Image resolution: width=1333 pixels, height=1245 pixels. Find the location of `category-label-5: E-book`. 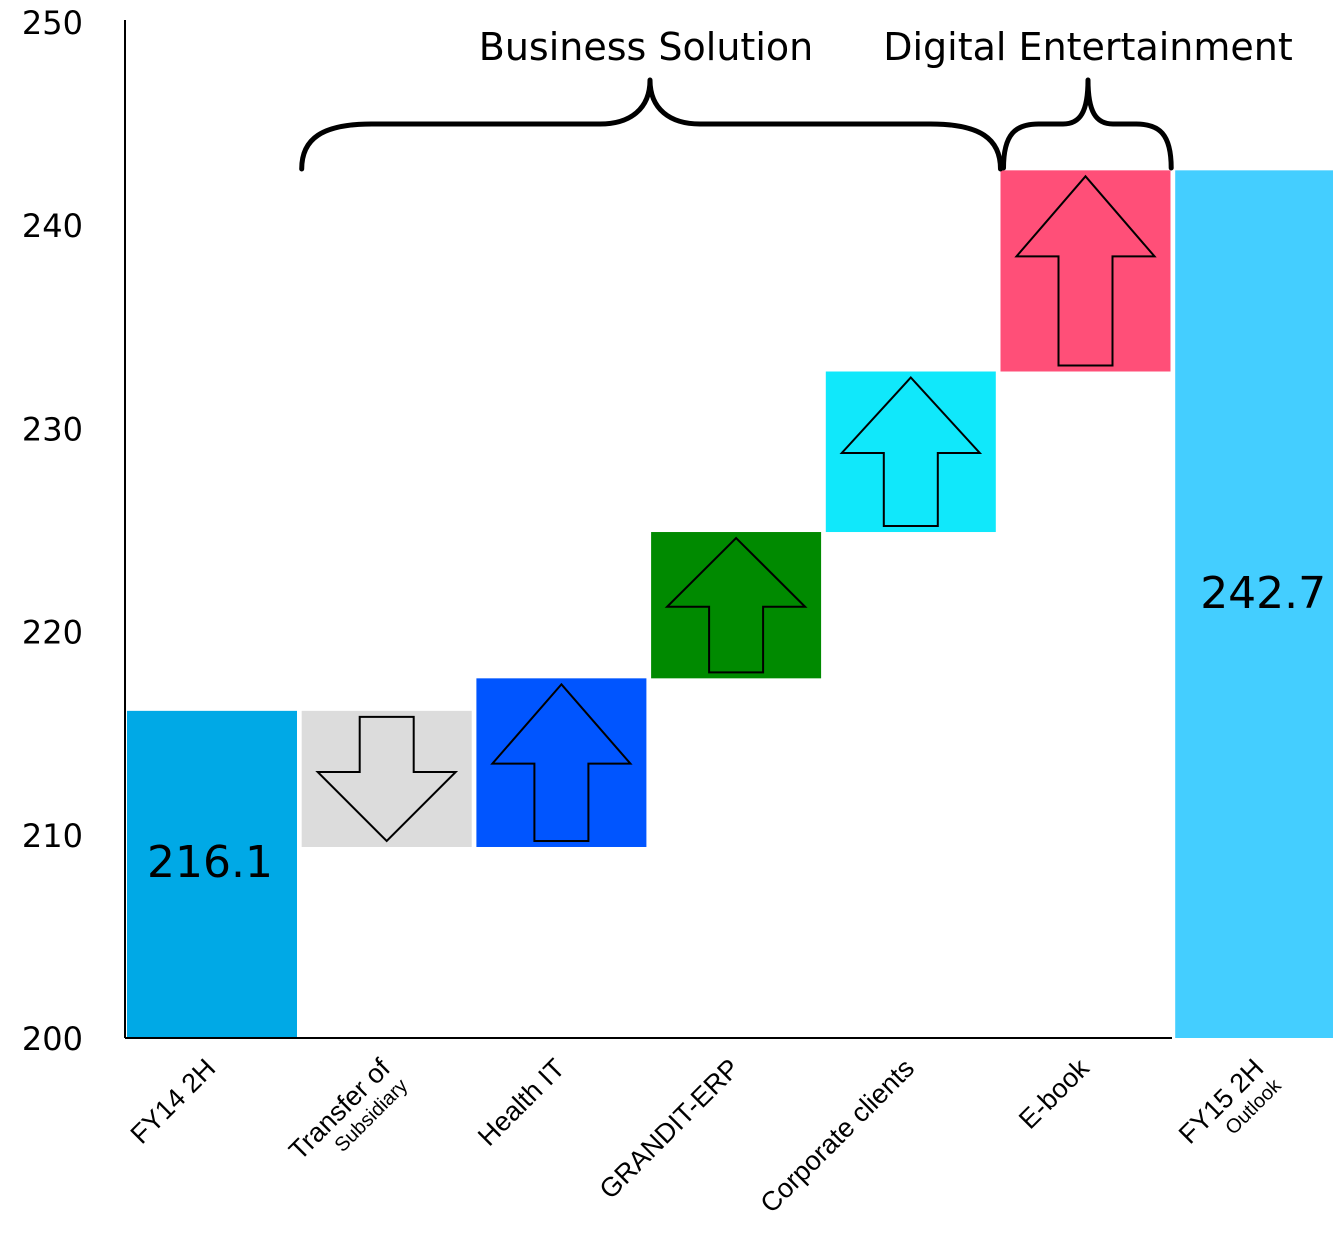

category-label-5: E-book is located at coordinates (1054, 1094).